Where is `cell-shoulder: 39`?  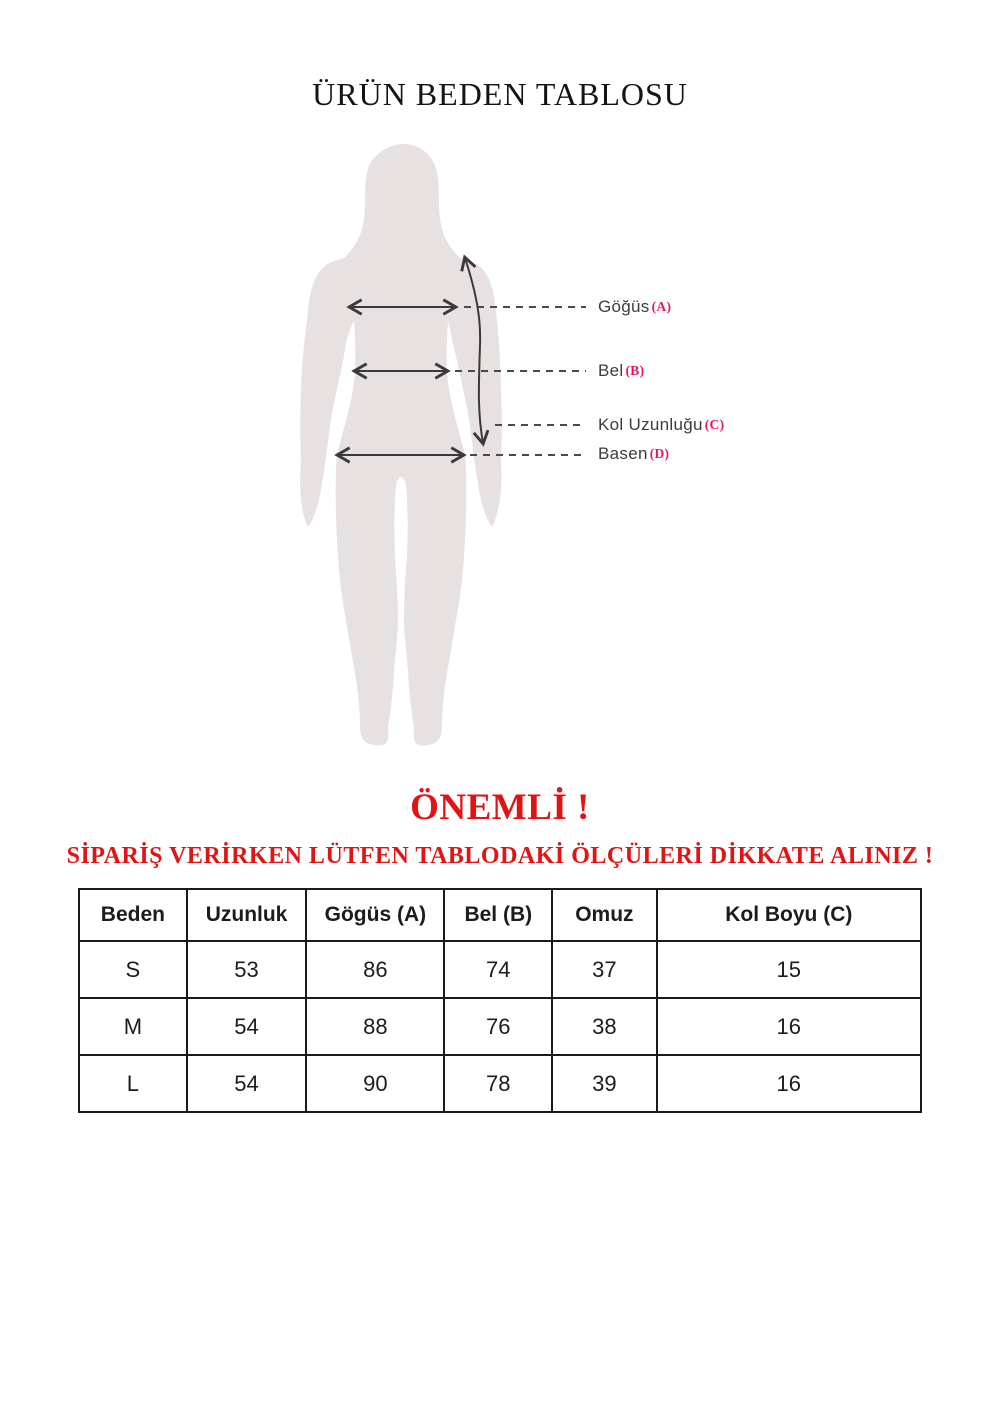 cell-shoulder: 39 is located at coordinates (604, 1083).